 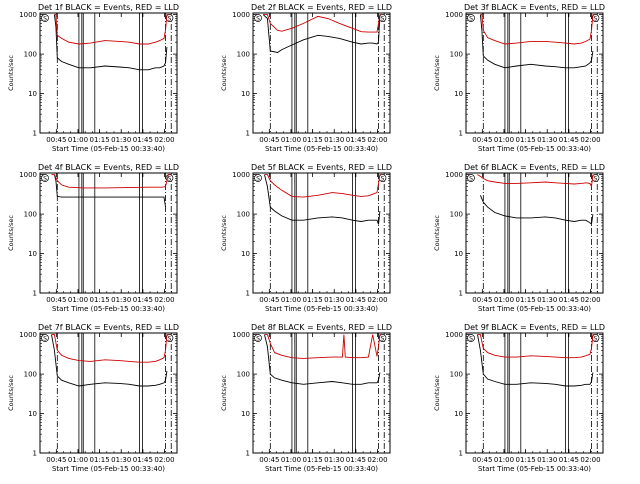 I want to click on chart-title: Det 9f BLACK = Events, RED = LLD, so click(x=534, y=327).